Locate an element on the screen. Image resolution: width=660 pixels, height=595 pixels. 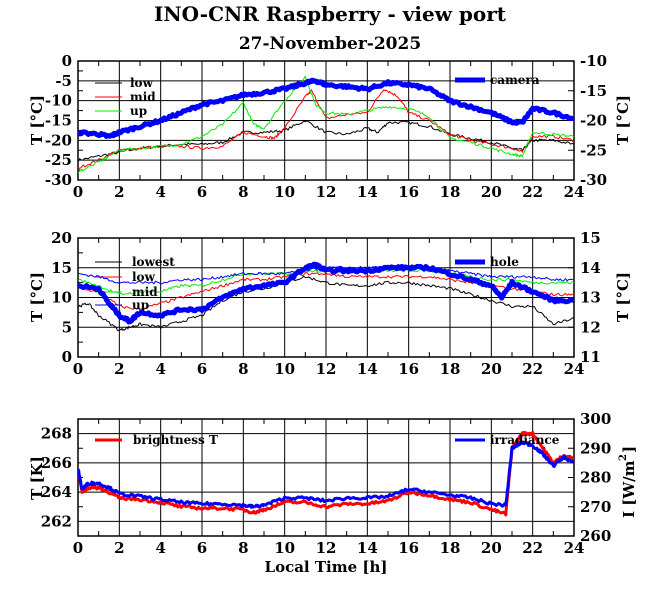
y-left-tick-label: 262 is located at coordinates (56, 521).